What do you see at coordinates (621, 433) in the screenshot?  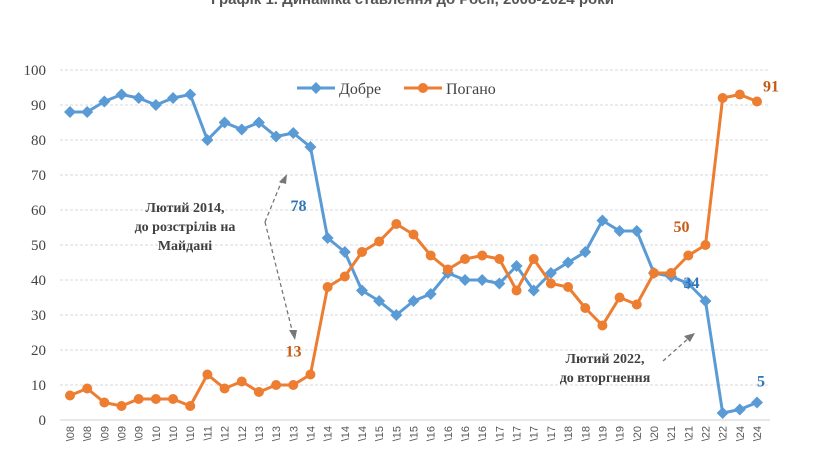 I see `x-tick-label: \19` at bounding box center [621, 433].